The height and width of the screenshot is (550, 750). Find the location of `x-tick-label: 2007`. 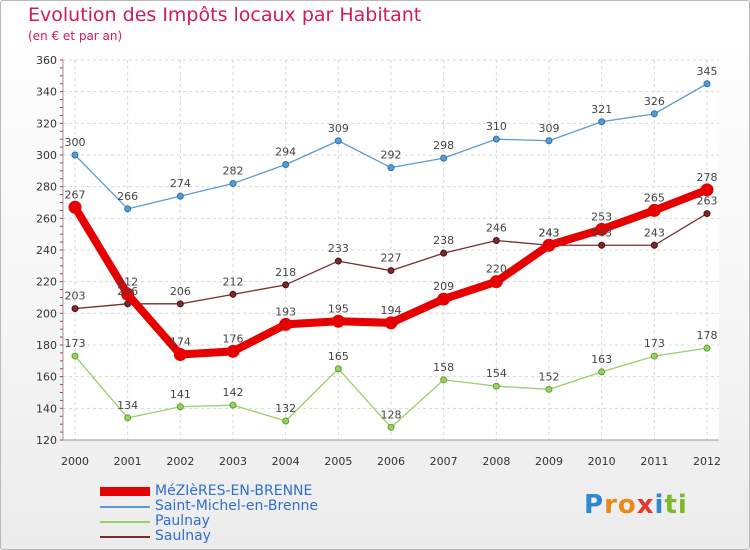

x-tick-label: 2007 is located at coordinates (444, 461).